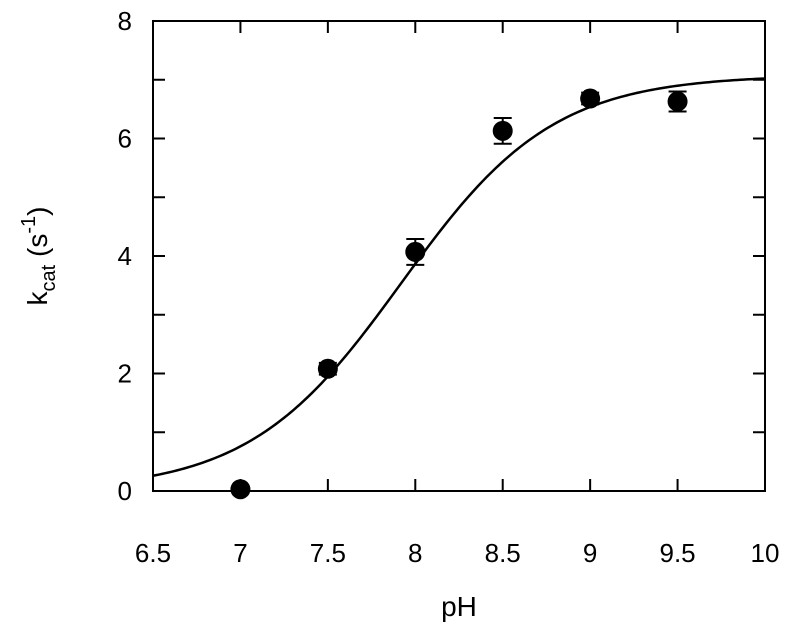 Image resolution: width=787 pixels, height=635 pixels. I want to click on x-tick-label: 7.5, so click(328, 553).